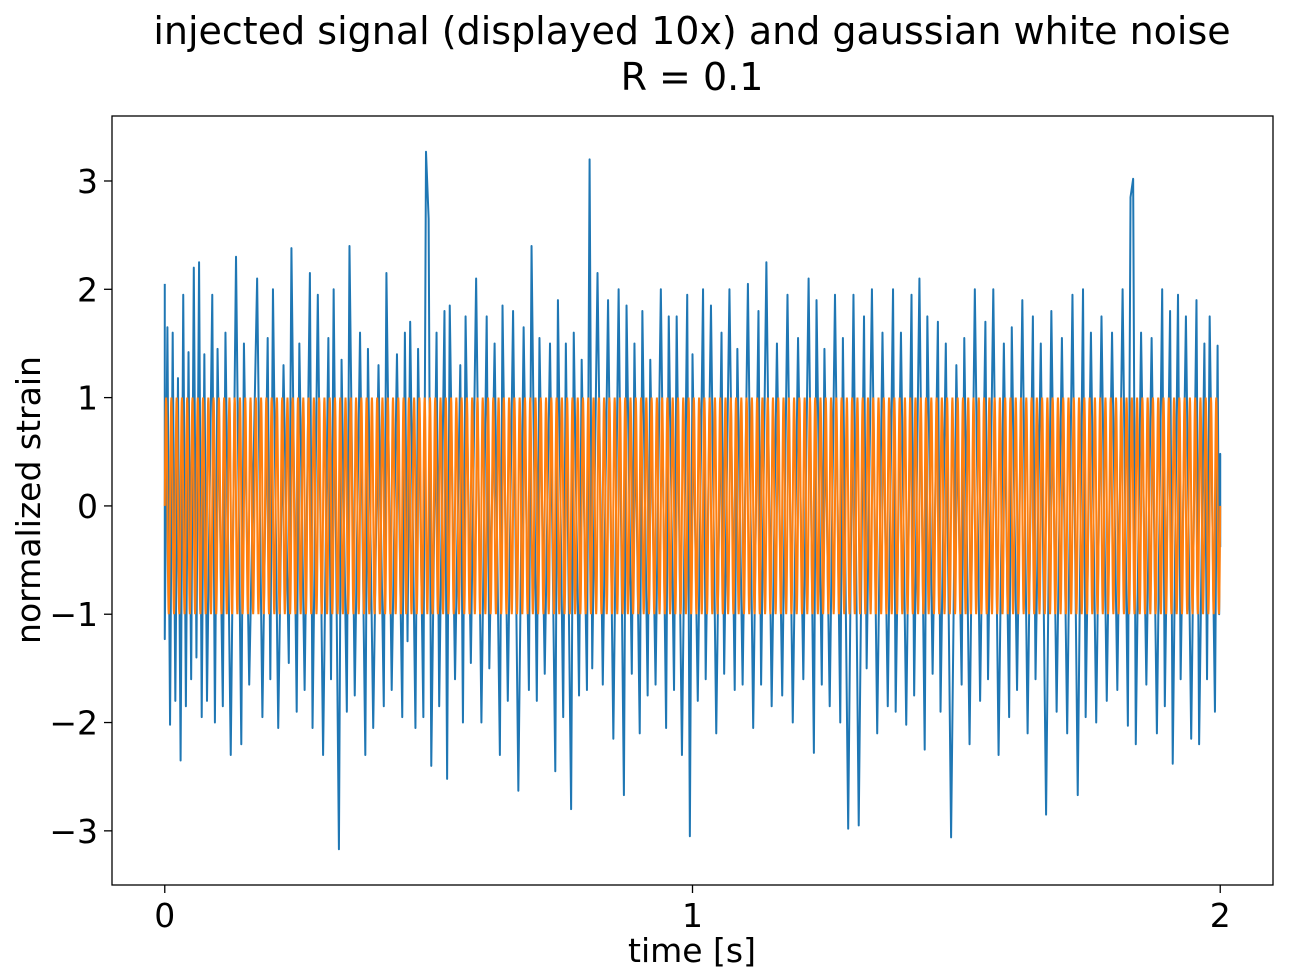  I want to click on x-tick-label: 1, so click(692, 915).